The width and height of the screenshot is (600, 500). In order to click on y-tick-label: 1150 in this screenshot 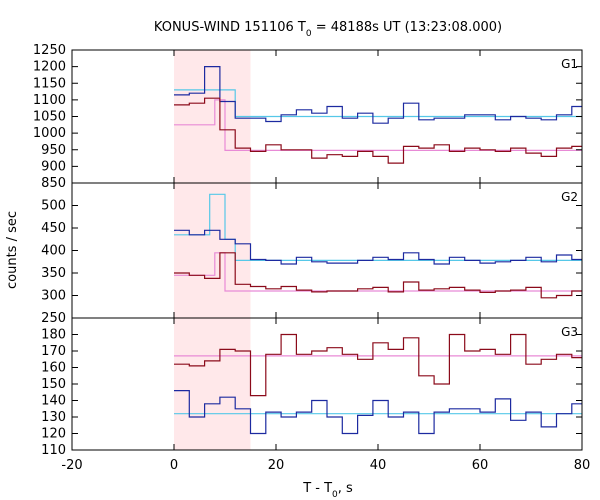, I will do `click(49, 83)`.